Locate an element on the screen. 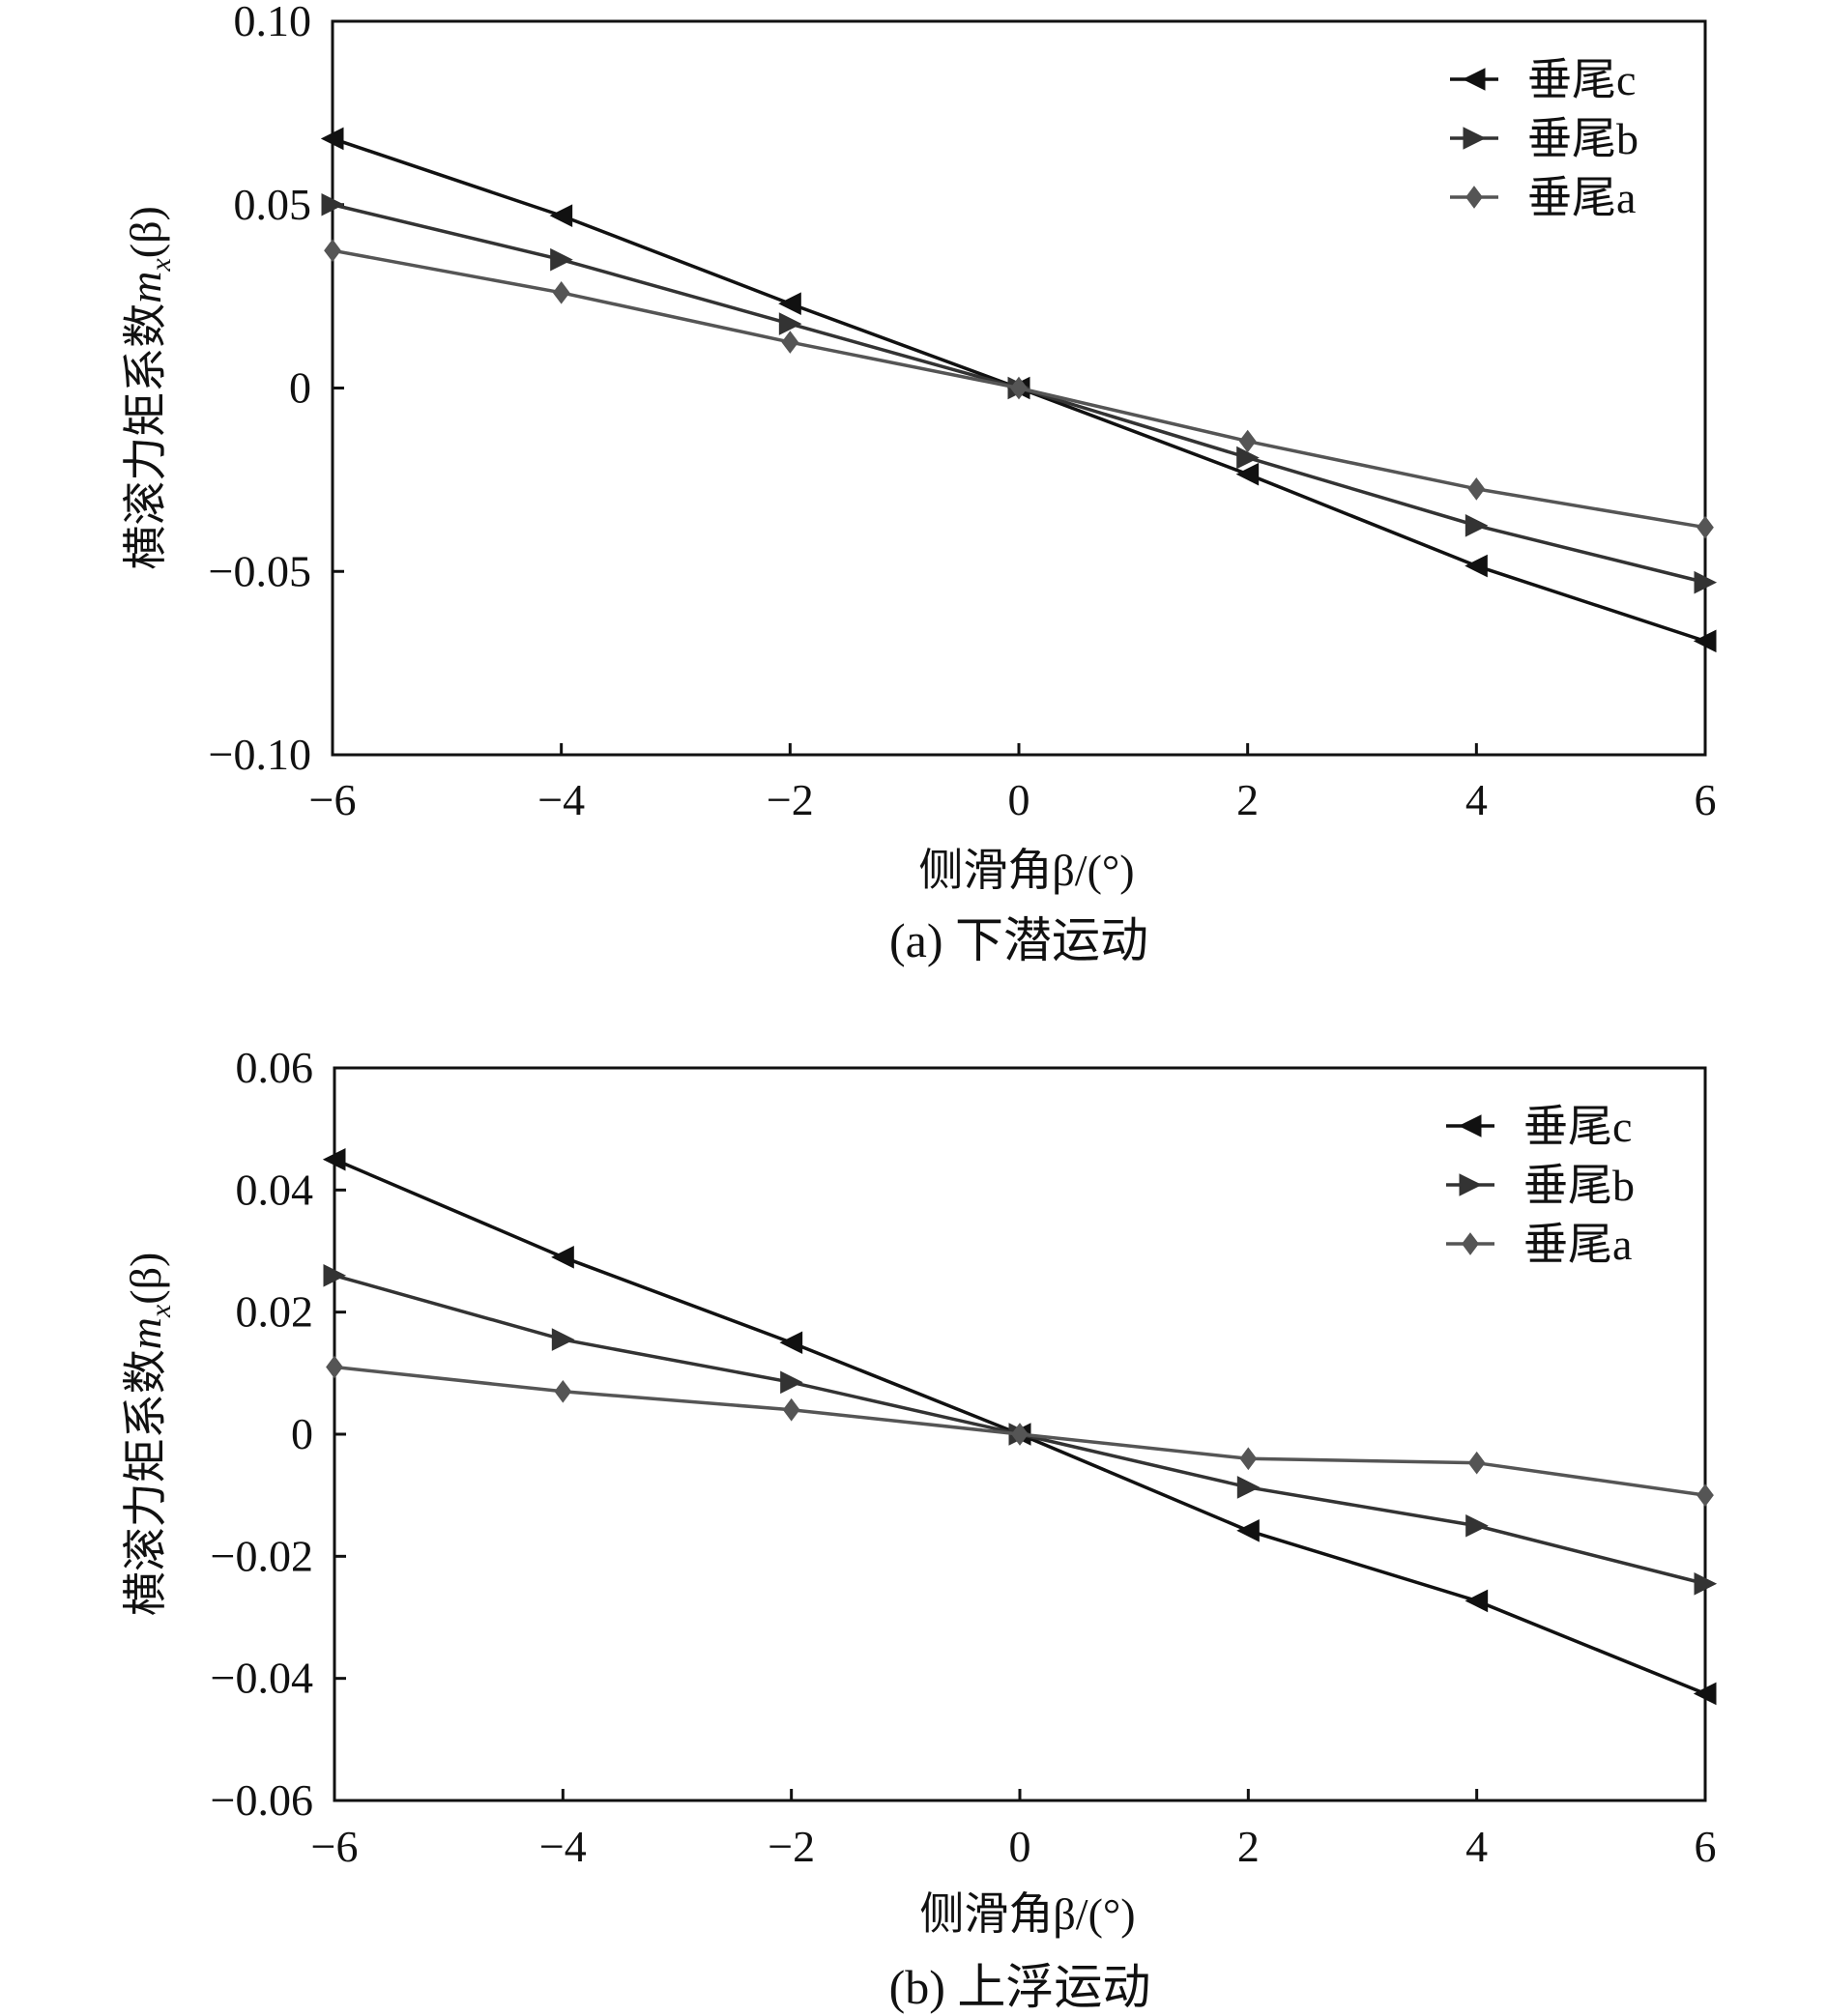  y-tick-label: −0.05 is located at coordinates (260, 571).